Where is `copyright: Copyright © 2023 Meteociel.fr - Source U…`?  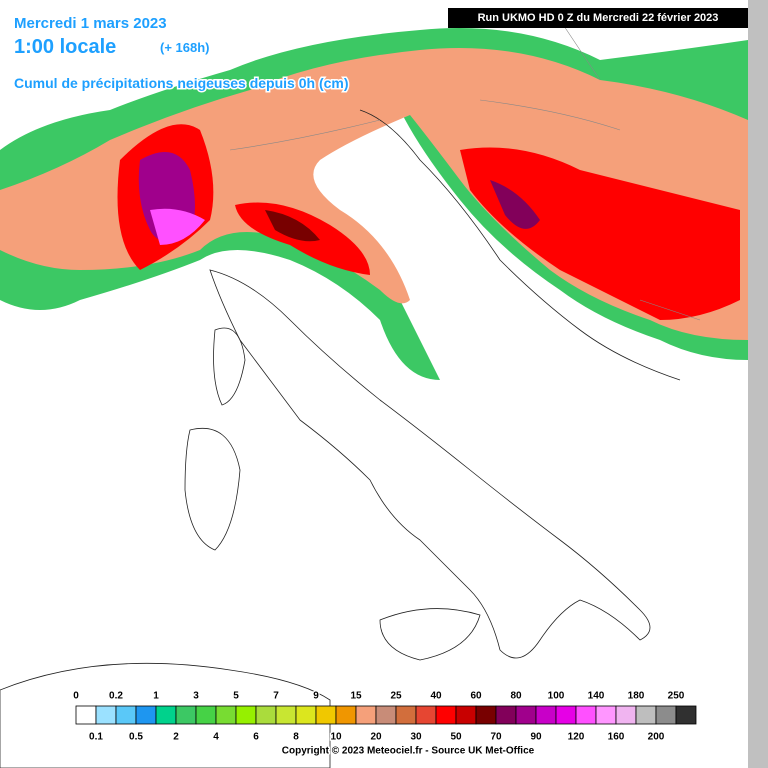
copyright: Copyright © 2023 Meteociel.fr - Source U… is located at coordinates (408, 751).